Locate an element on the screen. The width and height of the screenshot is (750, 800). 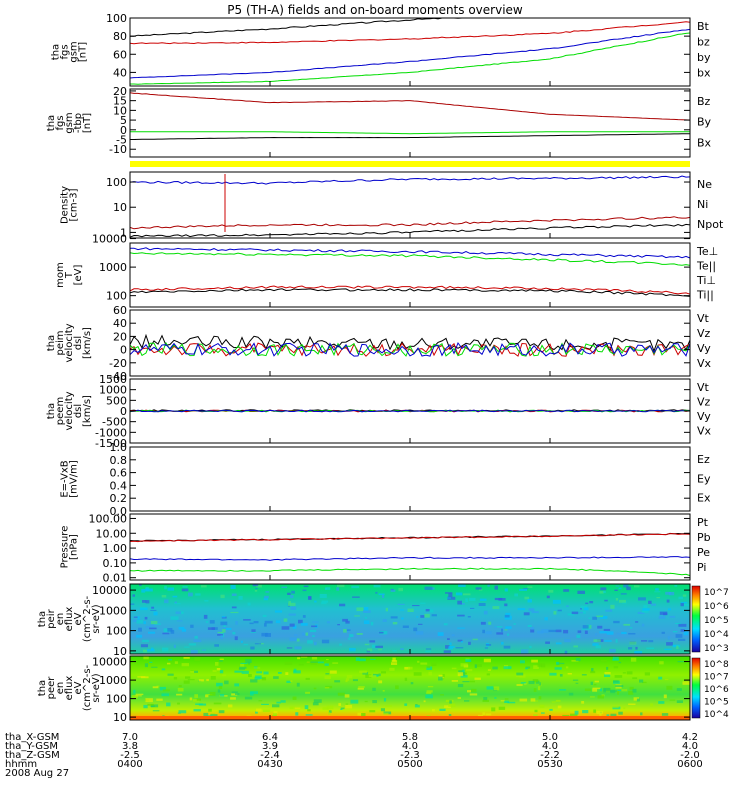
legend-bz: Bz is located at coordinates (704, 101).